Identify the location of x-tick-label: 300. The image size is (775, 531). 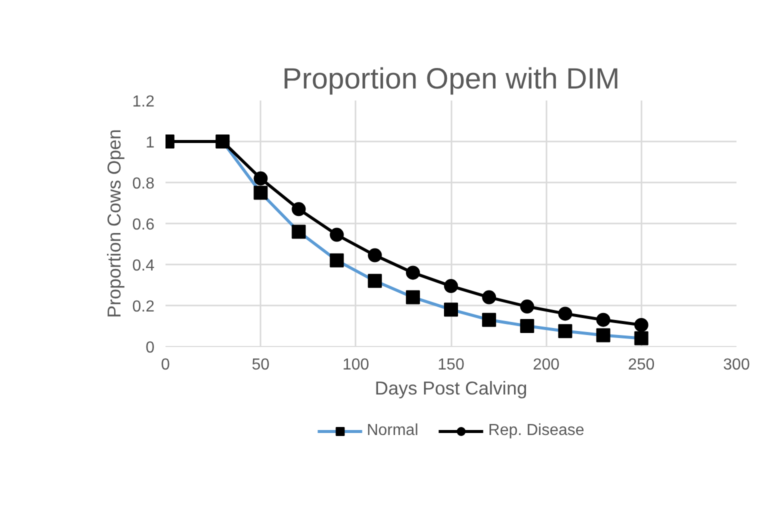
(736, 365).